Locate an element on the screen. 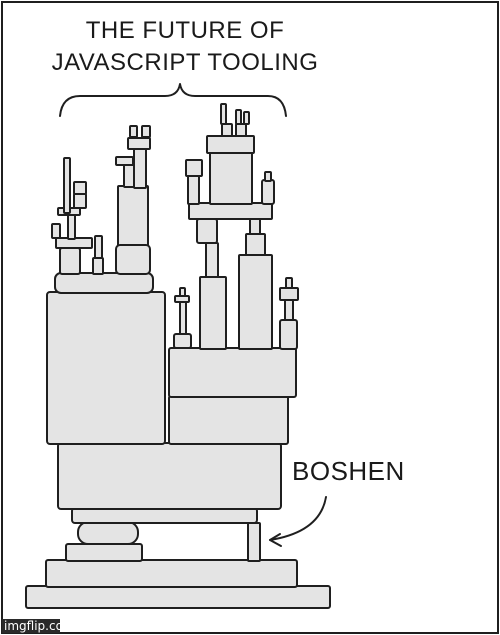 The height and width of the screenshot is (635, 500). far-right-post is located at coordinates (289, 310).